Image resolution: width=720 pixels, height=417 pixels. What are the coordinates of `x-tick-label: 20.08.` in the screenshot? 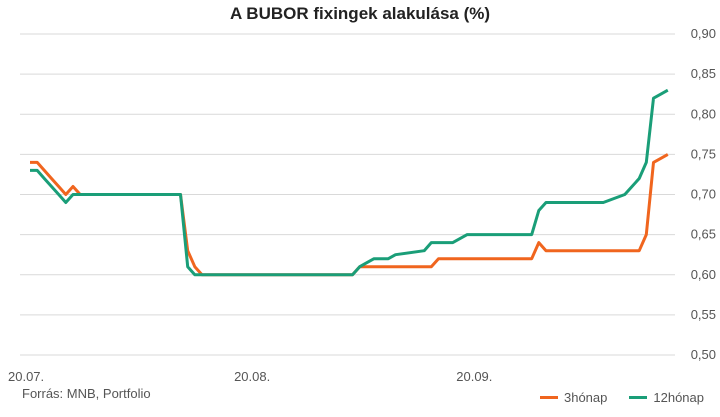 It's located at (252, 376).